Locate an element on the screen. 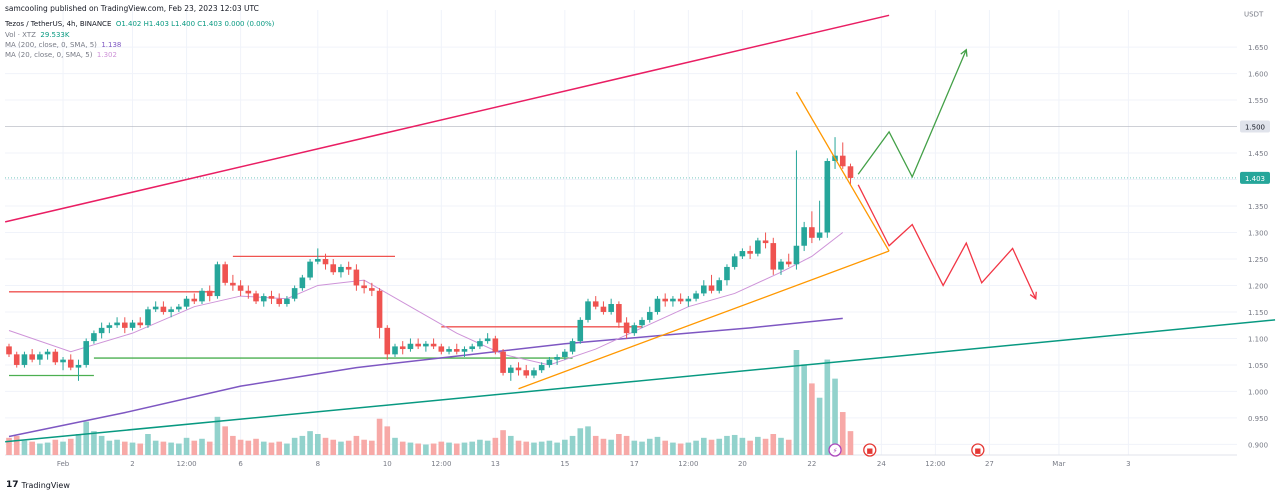 The width and height of the screenshot is (1280, 493). ma200-label: MA (200, close, 0, SMA, 5) is located at coordinates (51, 45).